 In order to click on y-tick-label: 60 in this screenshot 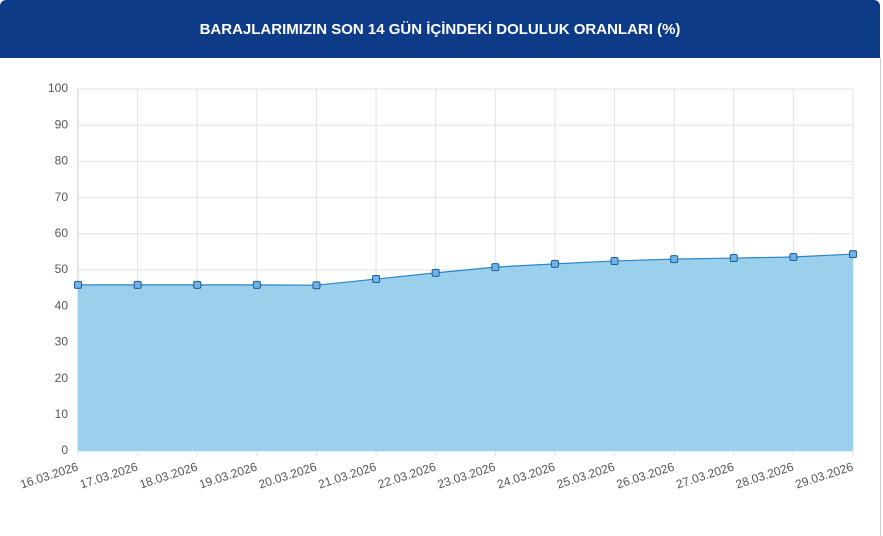, I will do `click(62, 233)`.